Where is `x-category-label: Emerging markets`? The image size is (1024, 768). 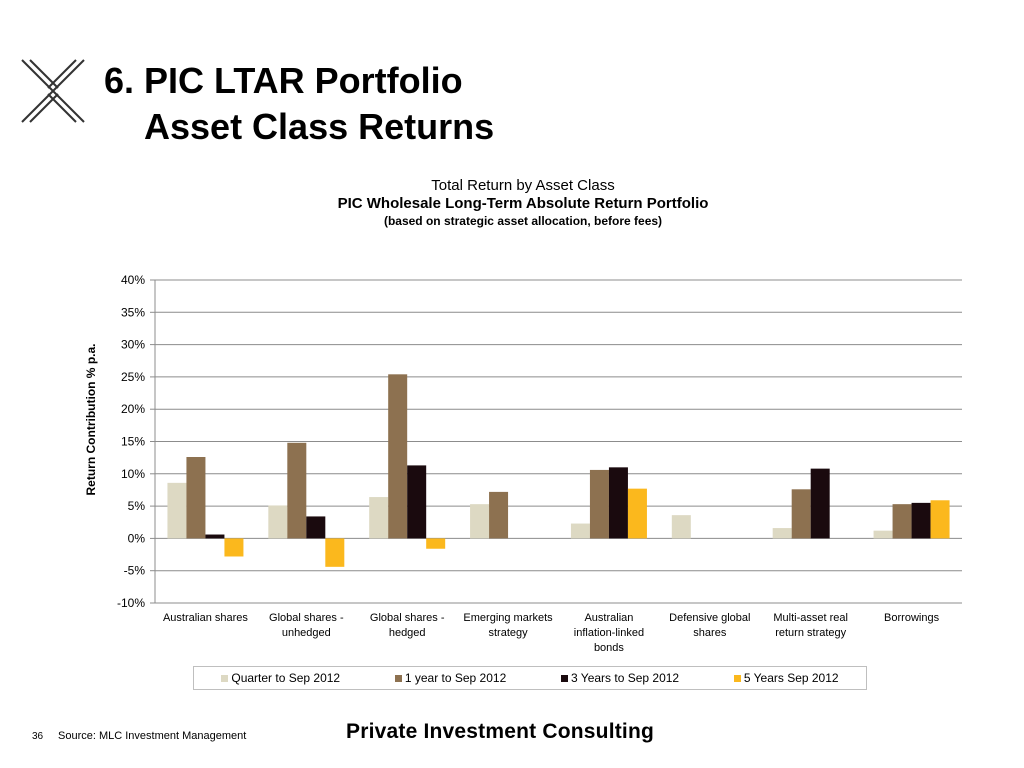
x-category-label: Emerging markets is located at coordinates (508, 618).